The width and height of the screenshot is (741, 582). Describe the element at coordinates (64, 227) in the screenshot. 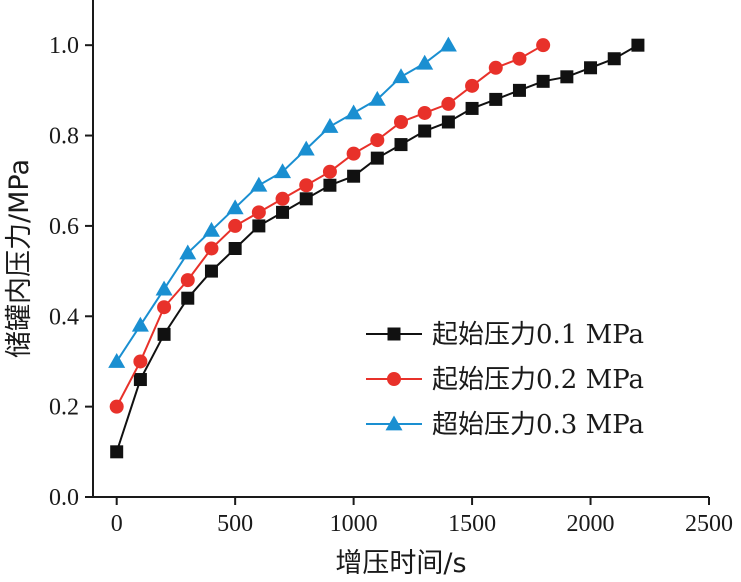

I see `y-tick-label: 0.6` at that location.